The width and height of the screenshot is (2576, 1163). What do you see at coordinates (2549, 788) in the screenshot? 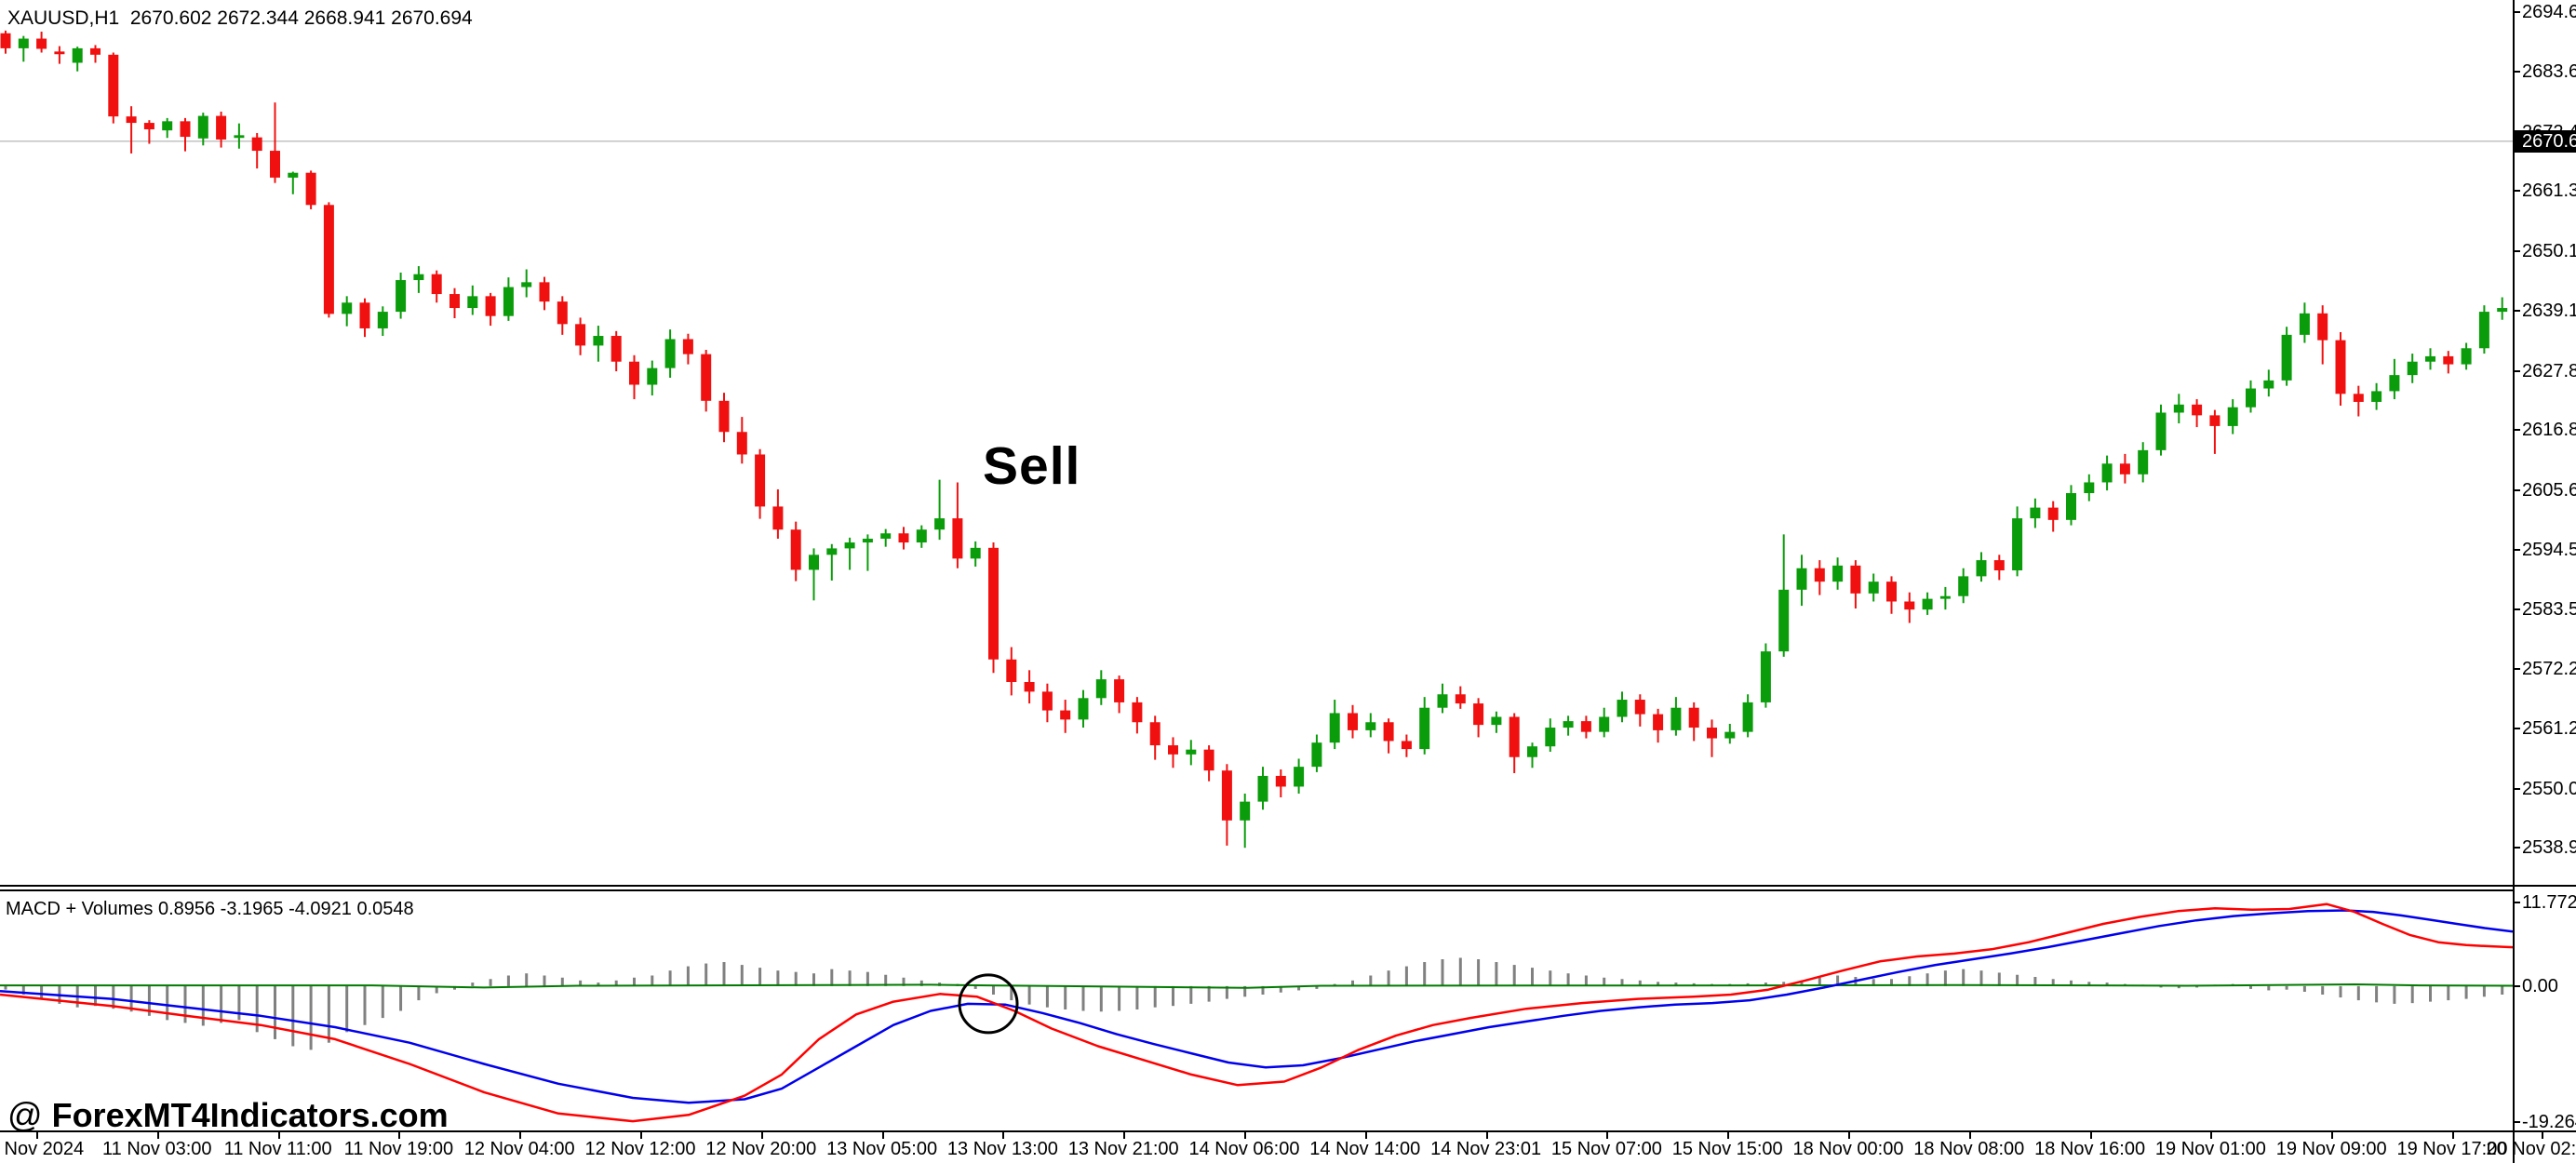
I see `price-axis-label: 2550.020` at bounding box center [2549, 788].